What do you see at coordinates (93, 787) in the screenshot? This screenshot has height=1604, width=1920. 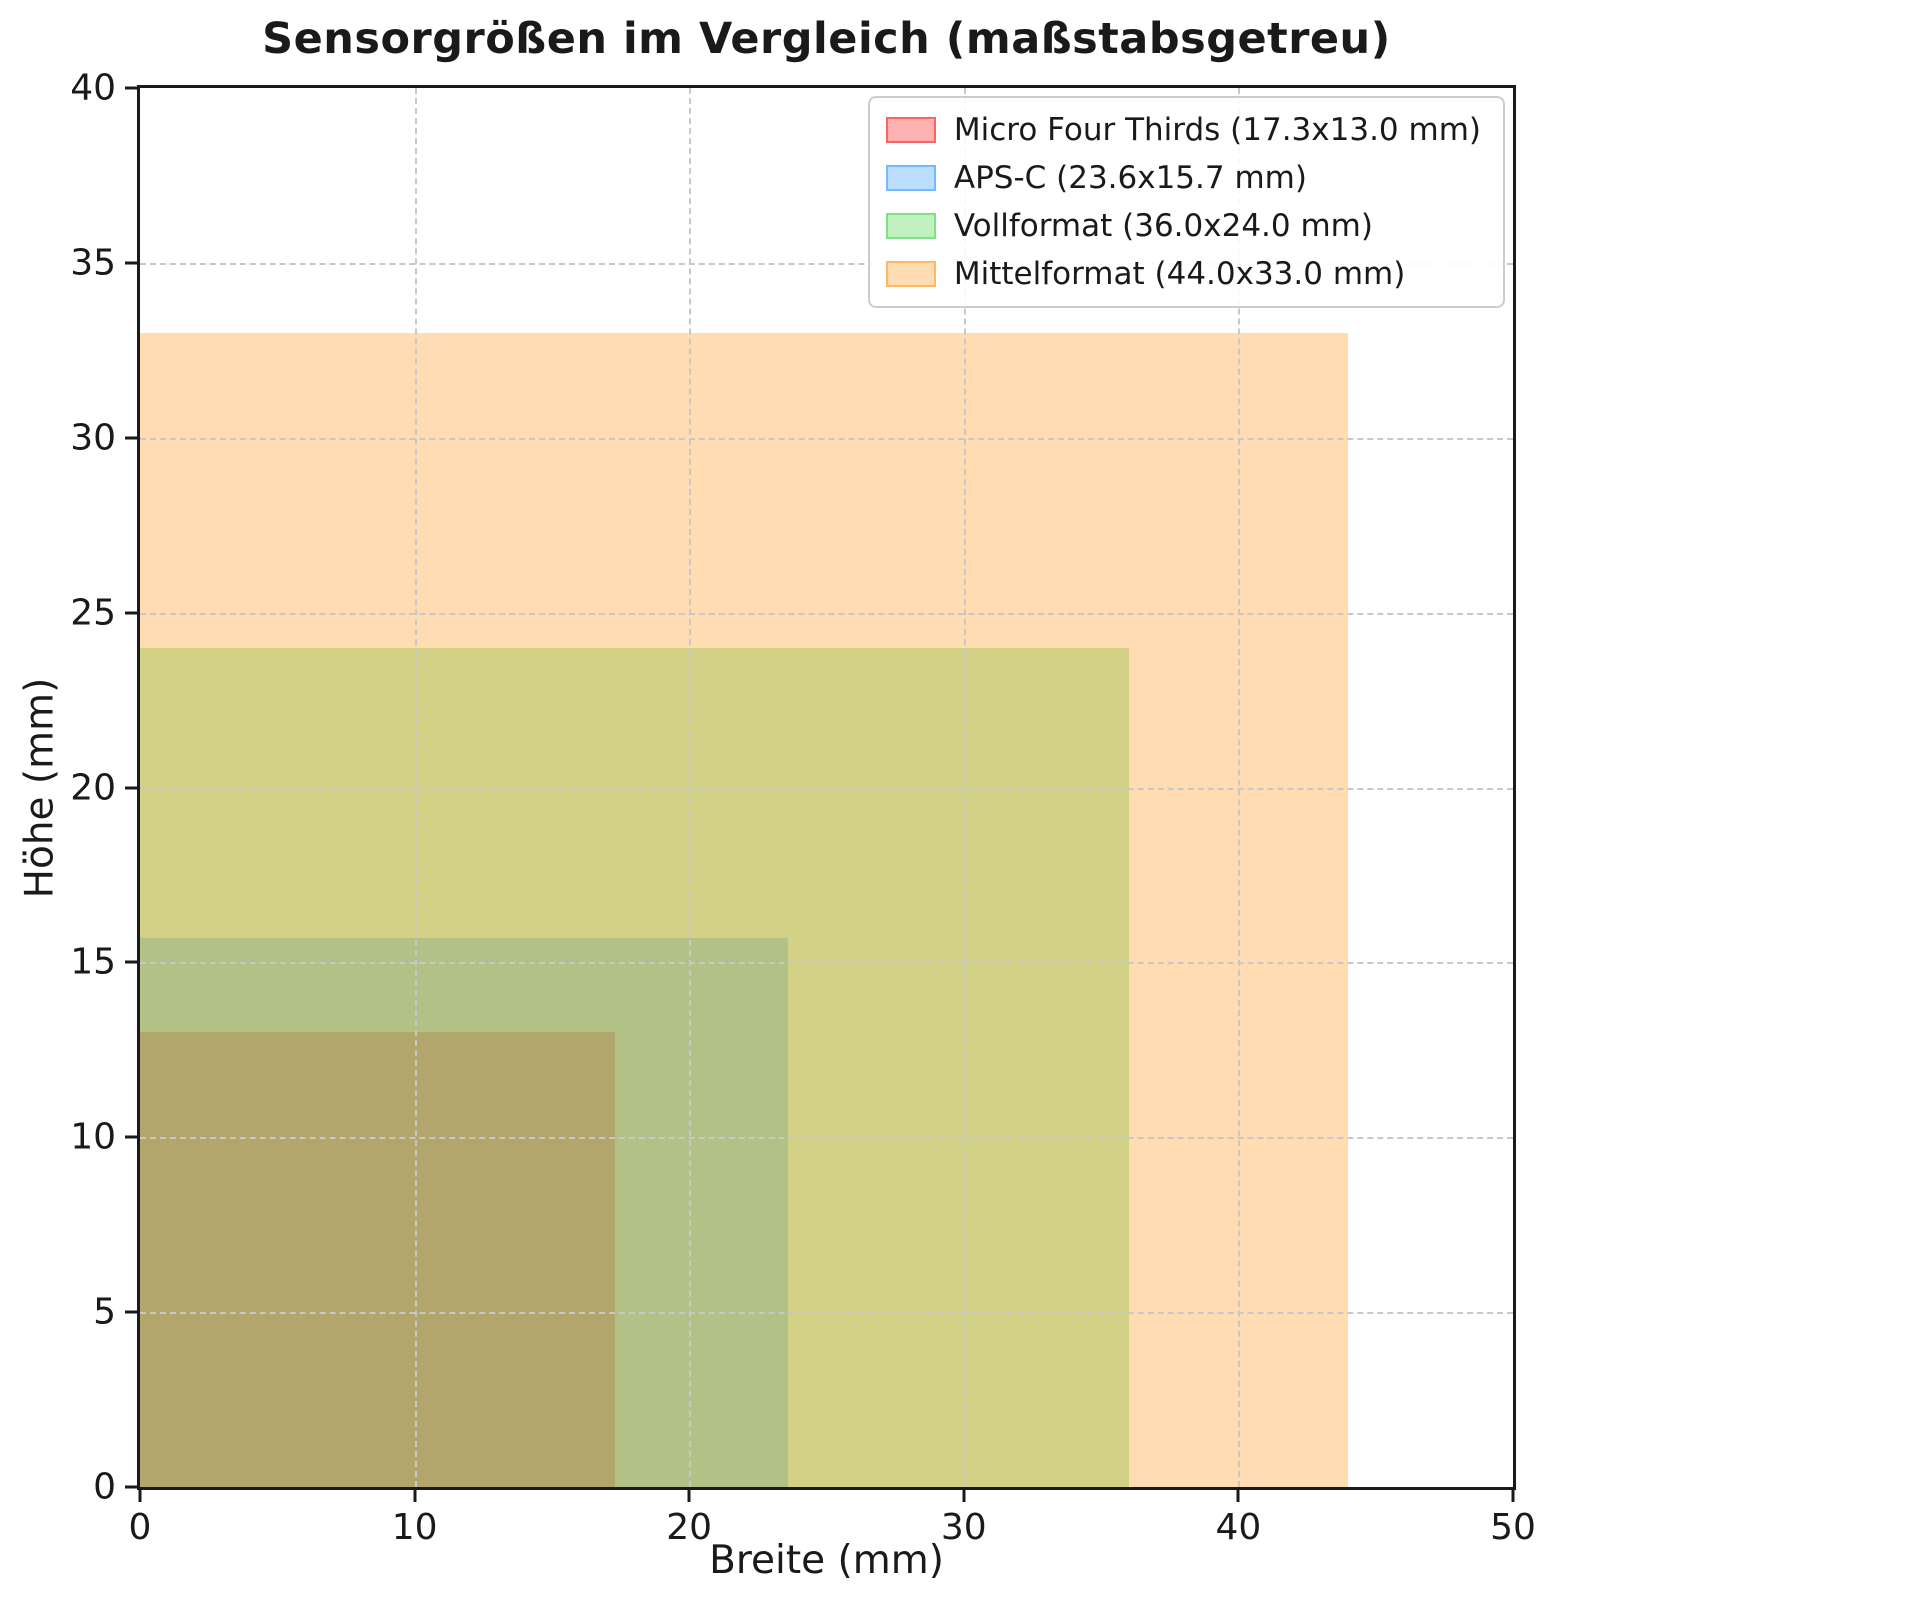 I see `y-tick-label: 20` at bounding box center [93, 787].